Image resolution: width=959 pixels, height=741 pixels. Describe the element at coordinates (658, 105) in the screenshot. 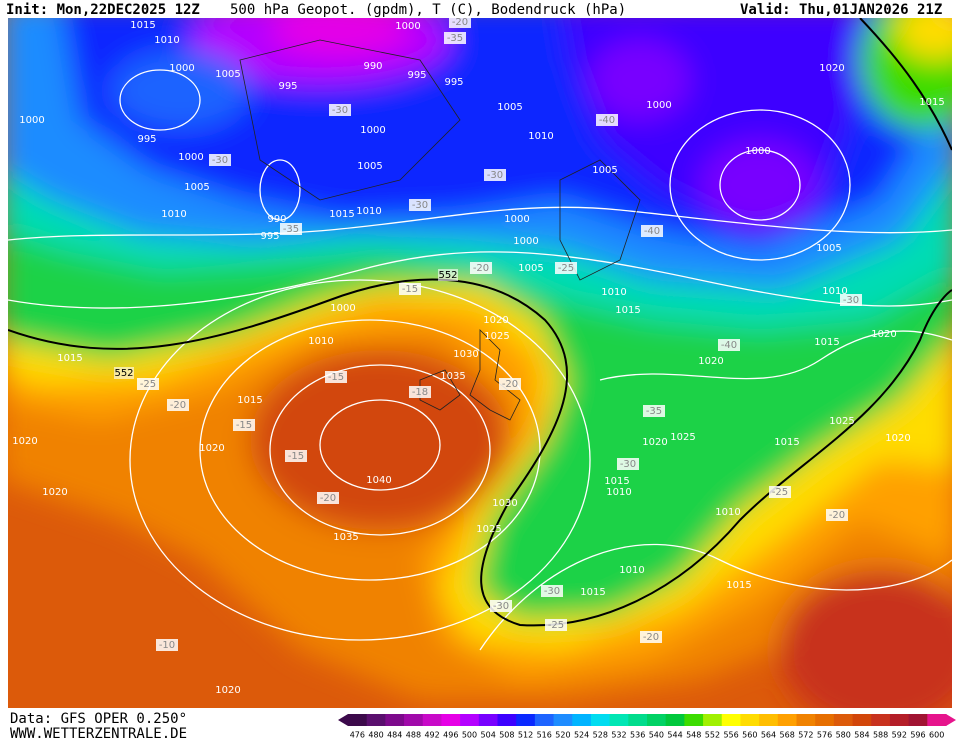

I see `pressure-label: 1000` at that location.